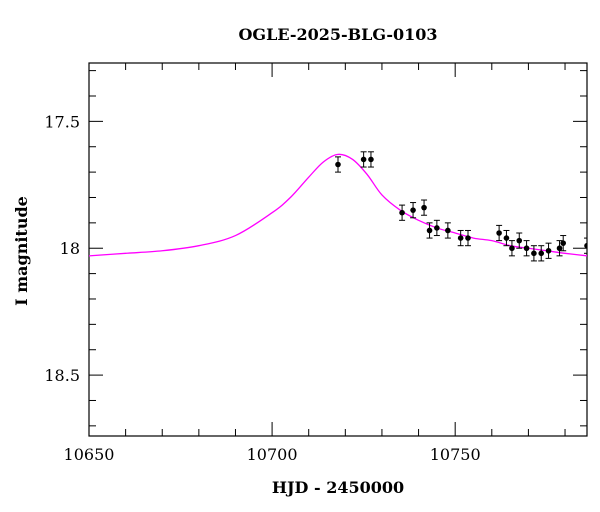 Image resolution: width=600 pixels, height=512 pixels. What do you see at coordinates (62, 375) in the screenshot?
I see `y-tick-label: 18.5` at bounding box center [62, 375].